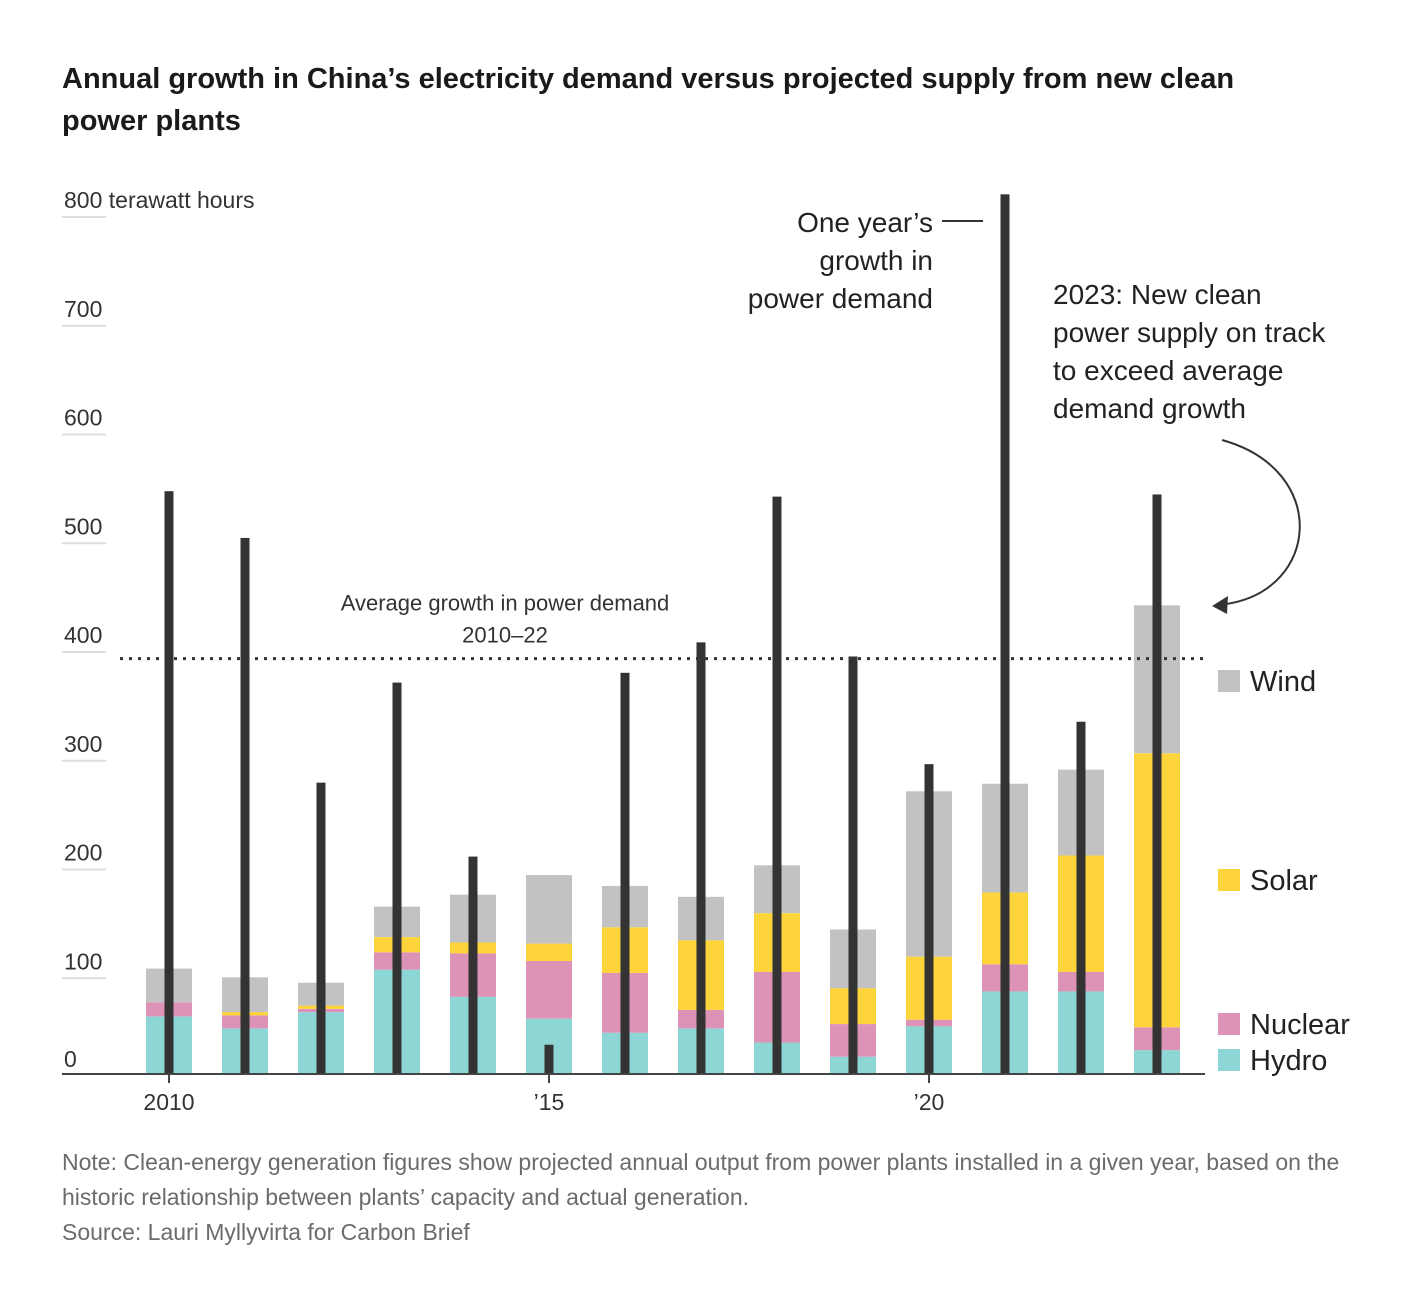 The image size is (1420, 1310). Describe the element at coordinates (70, 1059) in the screenshot. I see `y-tick-label: 0` at that location.